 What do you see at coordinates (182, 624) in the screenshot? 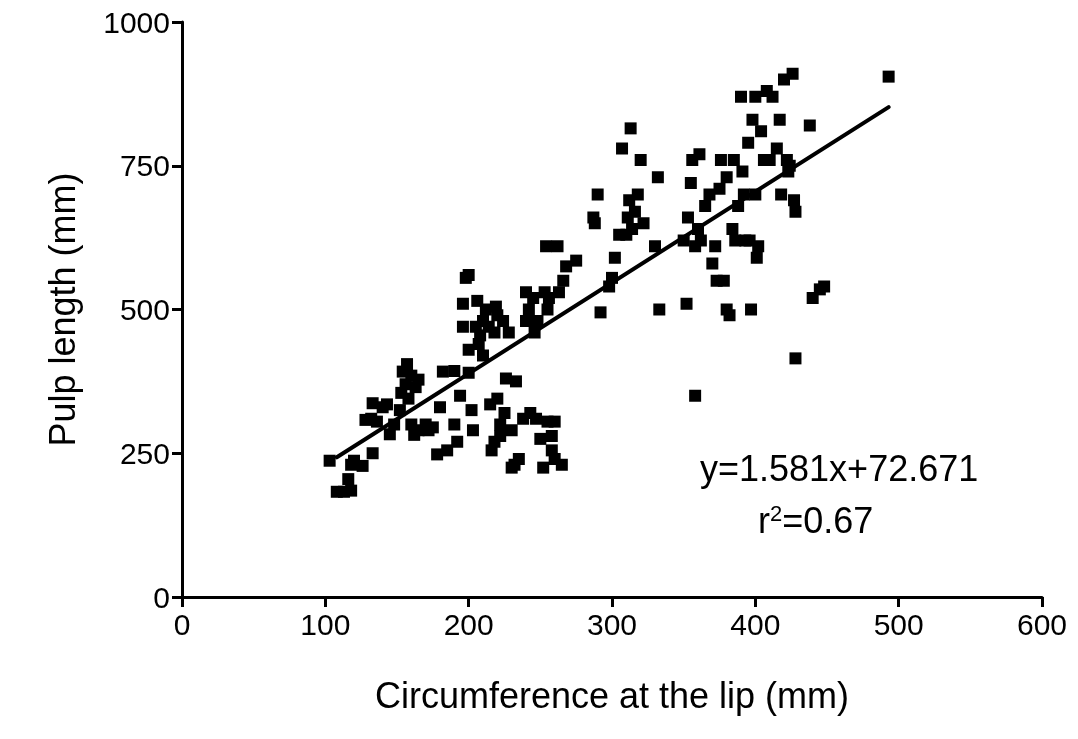
I see `x-tick-label: 0` at bounding box center [182, 624].